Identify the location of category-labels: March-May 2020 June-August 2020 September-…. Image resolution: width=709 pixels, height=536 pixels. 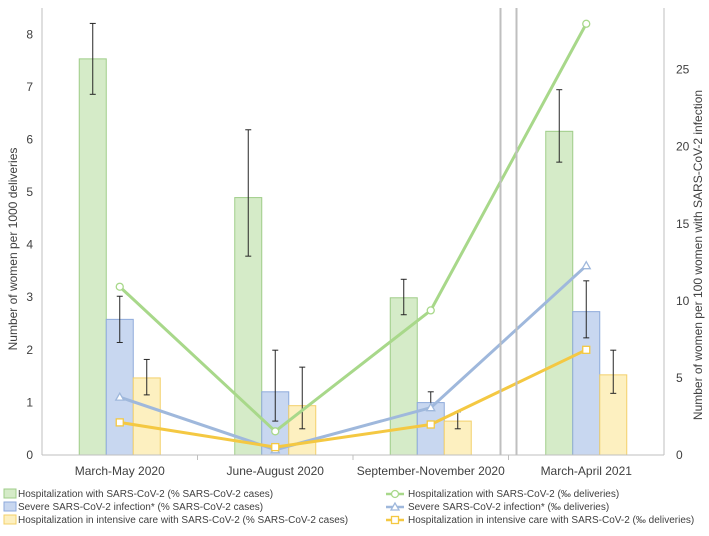
(354, 471).